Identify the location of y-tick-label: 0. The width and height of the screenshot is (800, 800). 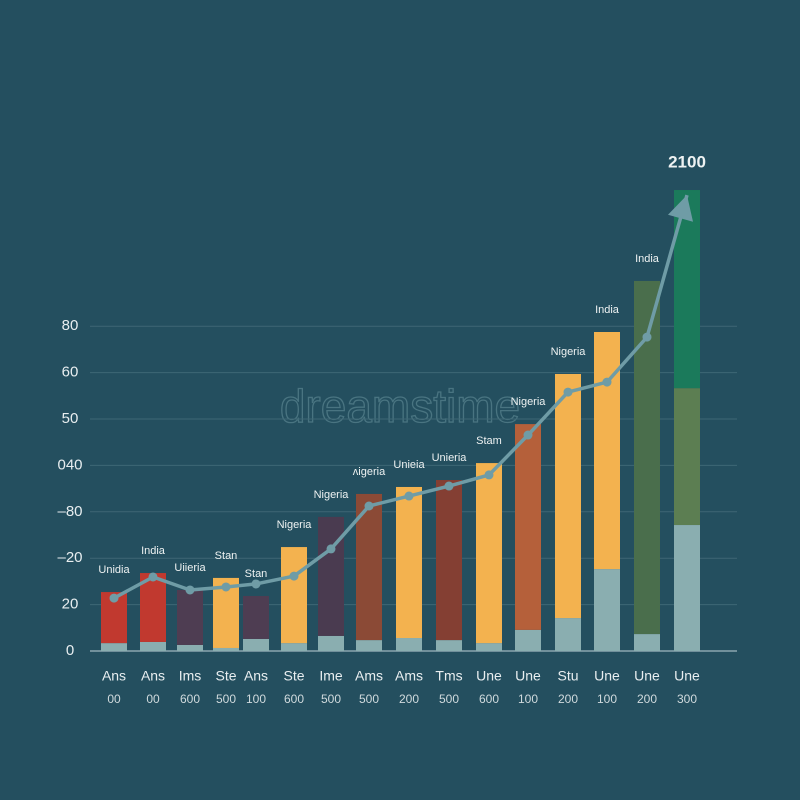
(70, 650).